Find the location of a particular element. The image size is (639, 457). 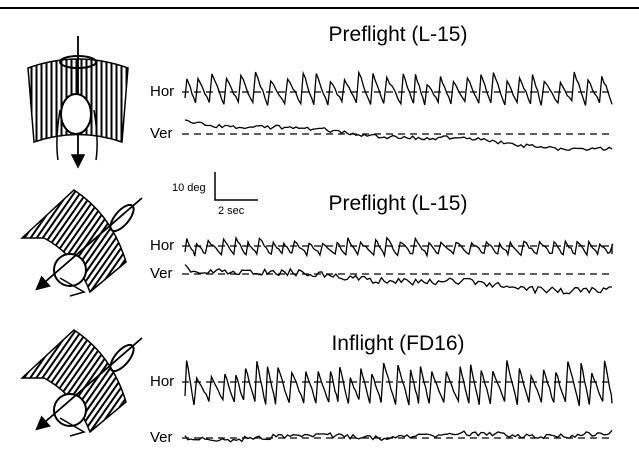

panel-2-hor-label: Hor is located at coordinates (162, 245).